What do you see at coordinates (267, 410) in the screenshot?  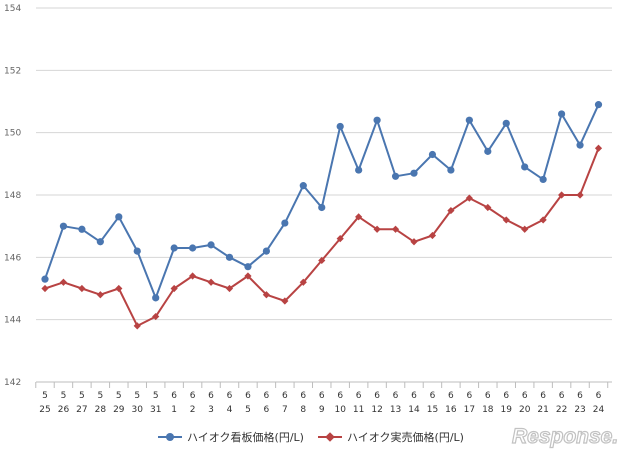 I see `x-tick-label-day: 6` at bounding box center [267, 410].